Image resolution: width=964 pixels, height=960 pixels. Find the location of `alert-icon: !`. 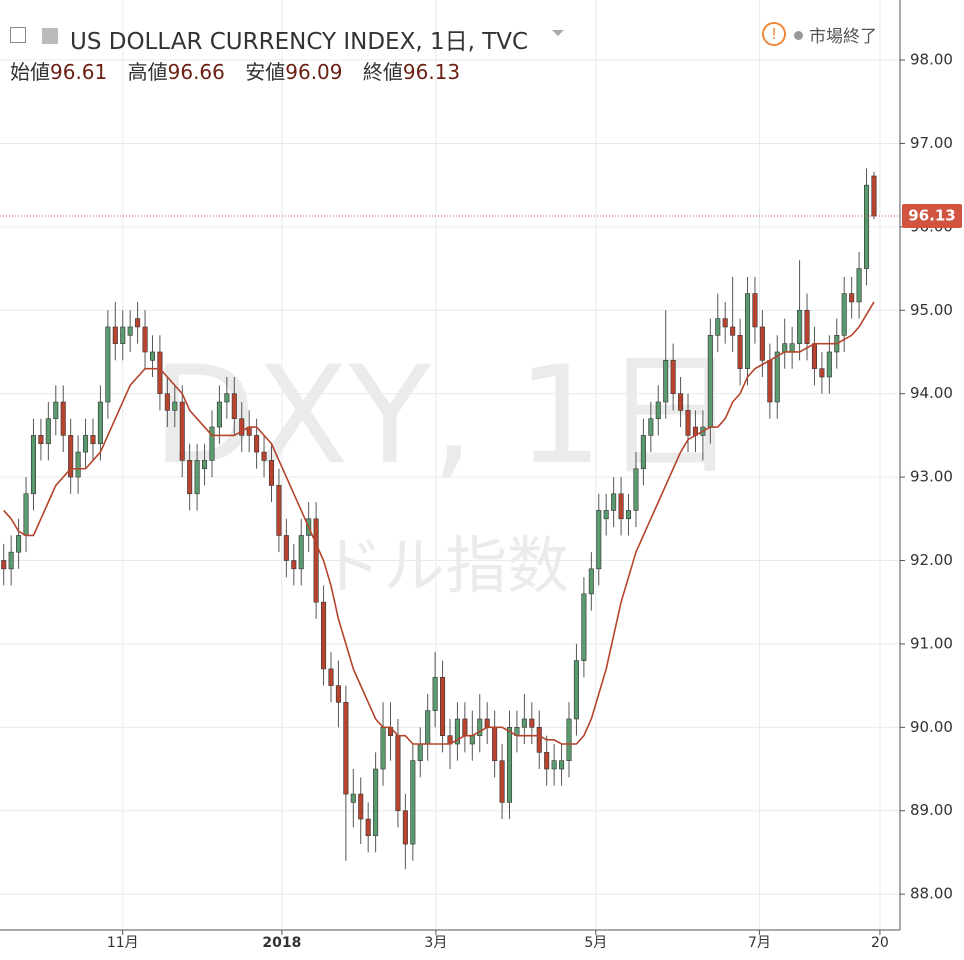

alert-icon: ! is located at coordinates (774, 34).